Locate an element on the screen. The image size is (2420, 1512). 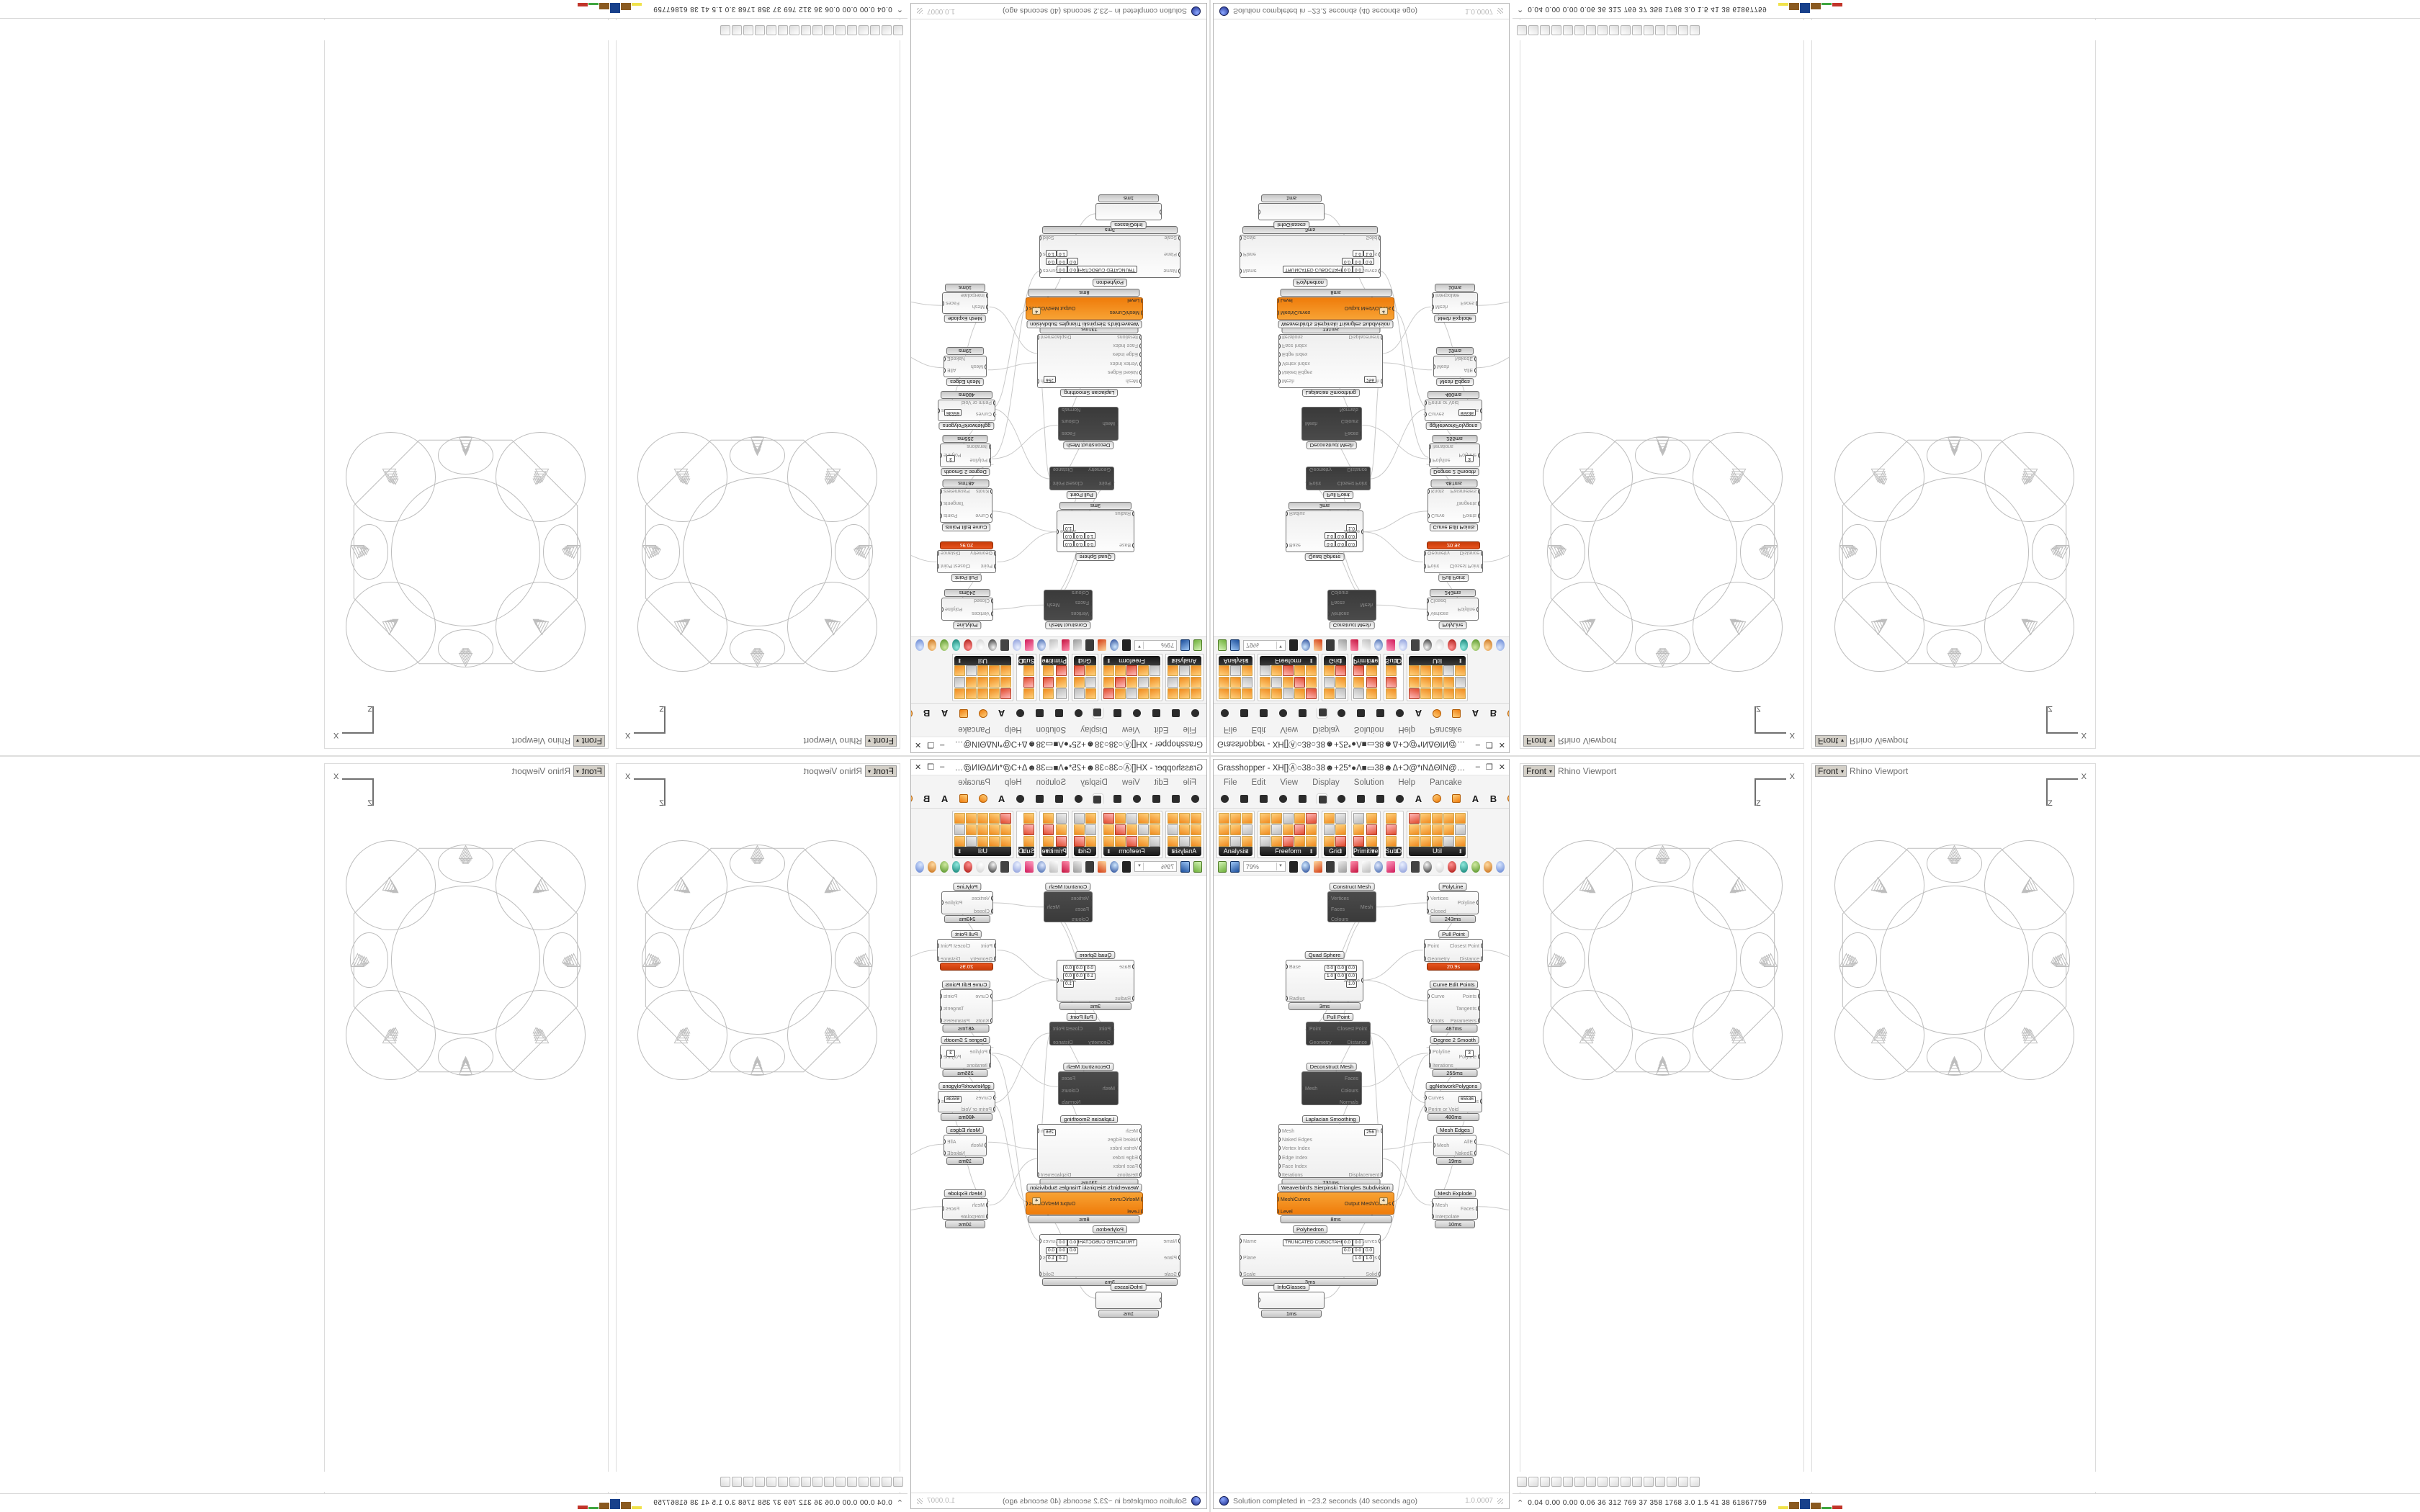
rhino-bottom-toolbar is located at coordinates (1966, 1482).